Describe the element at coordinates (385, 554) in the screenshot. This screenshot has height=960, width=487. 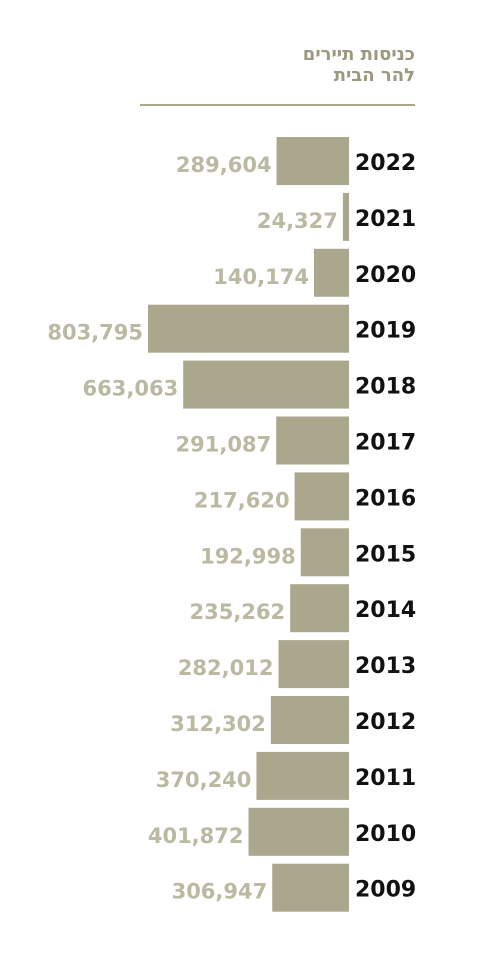
I see `category-label: 2015` at that location.